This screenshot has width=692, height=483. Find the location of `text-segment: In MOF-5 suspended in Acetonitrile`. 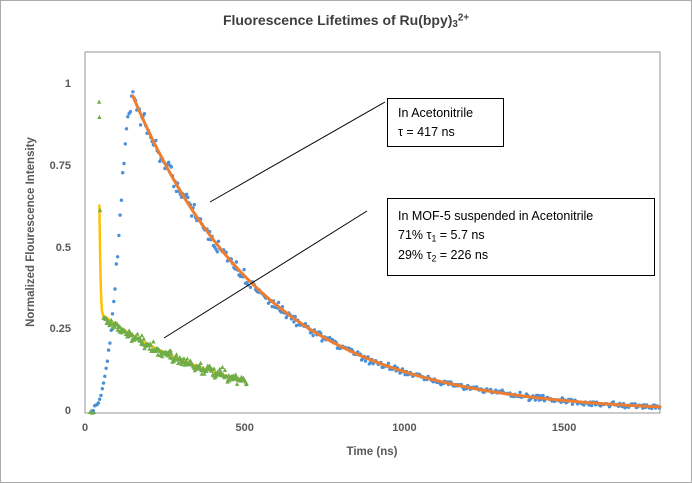

text-segment: In MOF-5 suspended in Acetonitrile is located at coordinates (496, 216).